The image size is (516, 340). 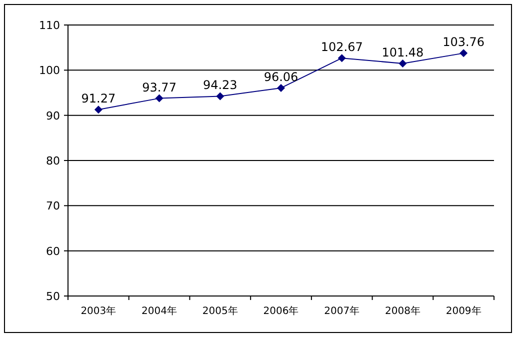 I want to click on x-tick-label: 2008年, so click(x=402, y=311).